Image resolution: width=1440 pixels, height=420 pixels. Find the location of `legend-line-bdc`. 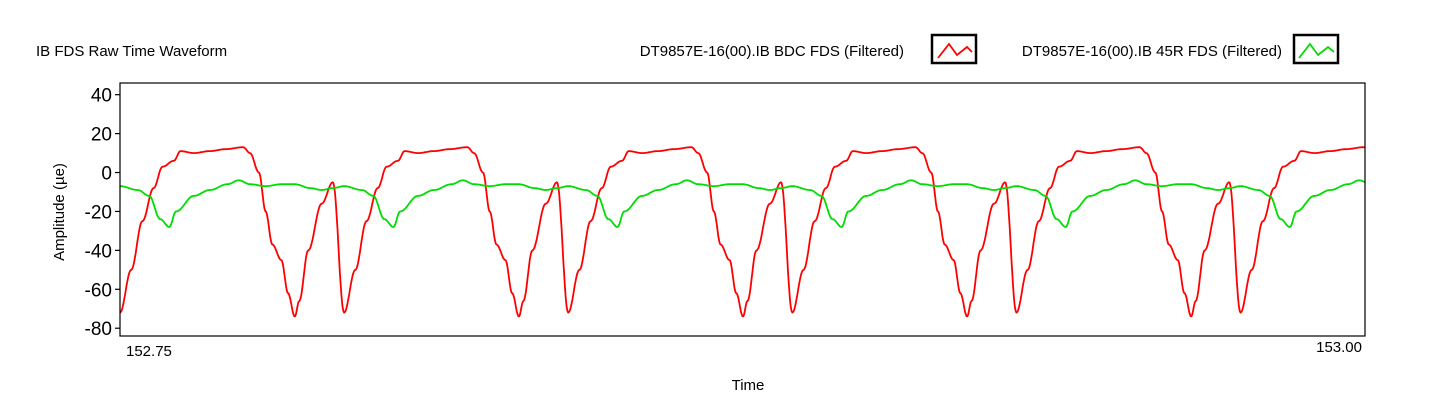

legend-line-bdc is located at coordinates (955, 50).